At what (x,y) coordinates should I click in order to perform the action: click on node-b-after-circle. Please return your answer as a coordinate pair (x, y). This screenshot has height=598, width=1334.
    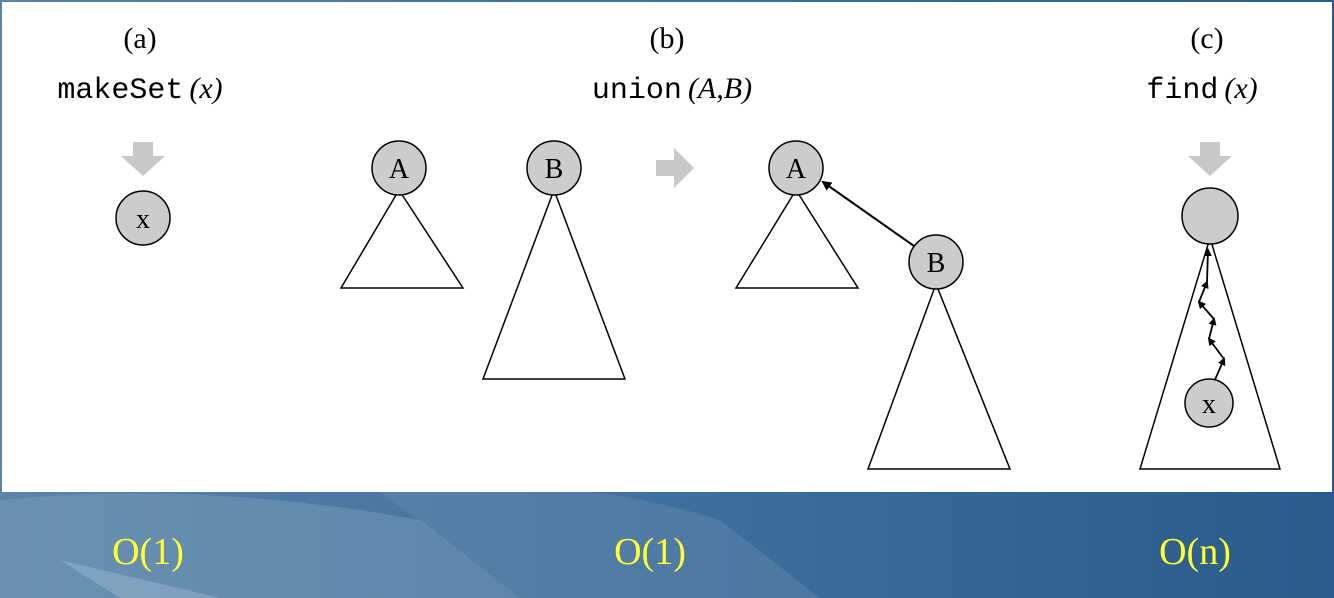
    Looking at the image, I should click on (936, 262).